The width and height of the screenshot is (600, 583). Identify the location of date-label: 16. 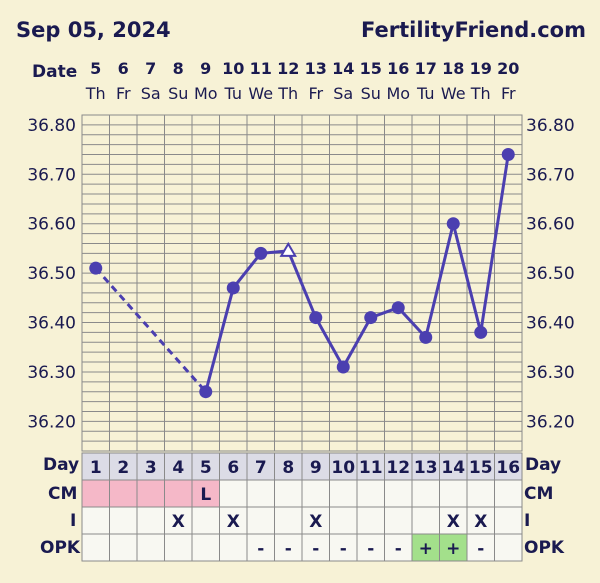
(398, 68).